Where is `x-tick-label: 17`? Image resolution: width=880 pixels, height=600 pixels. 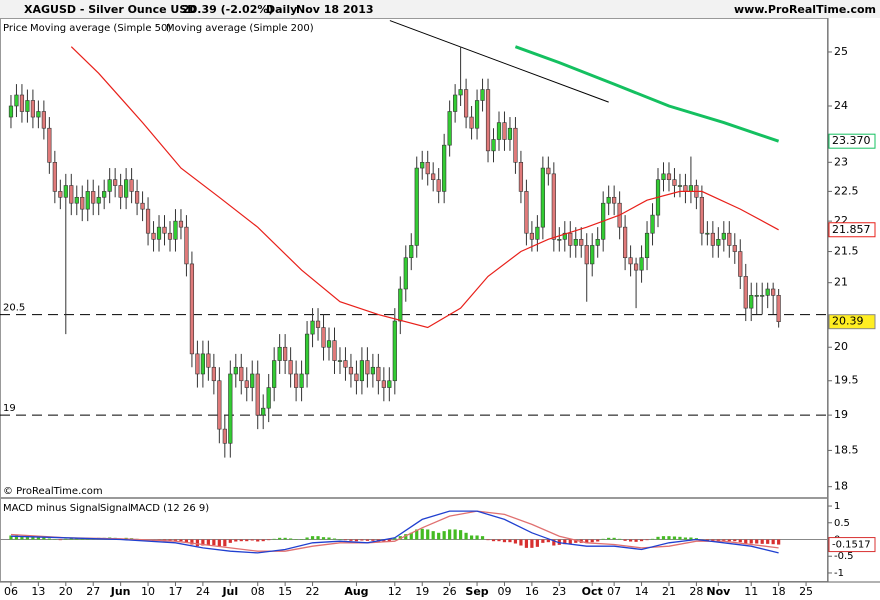 x-tick-label: 17 is located at coordinates (175, 591).